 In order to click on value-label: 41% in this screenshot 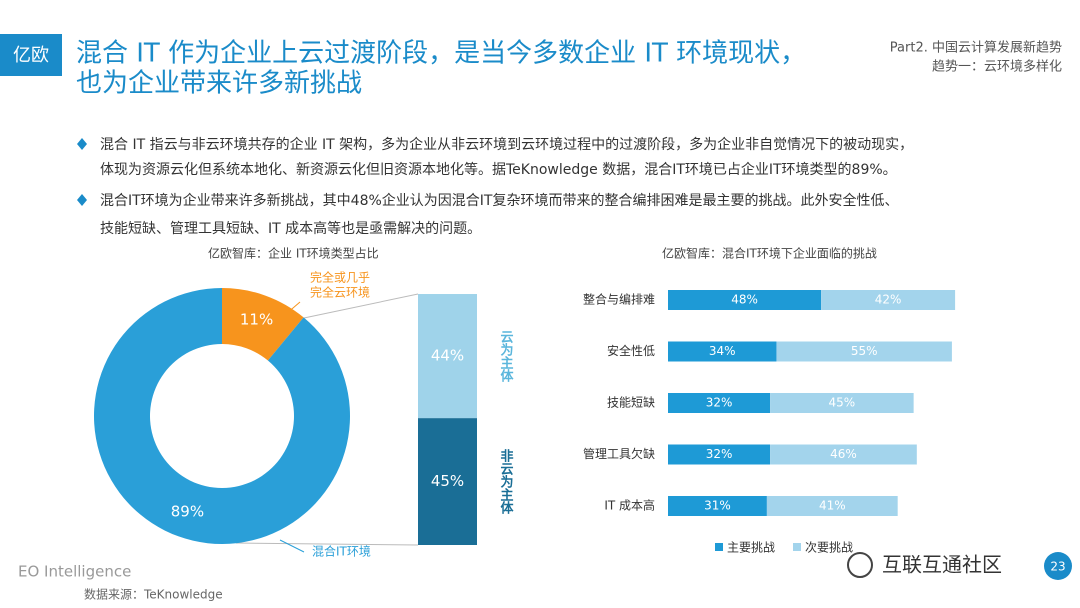, I will do `click(832, 506)`.